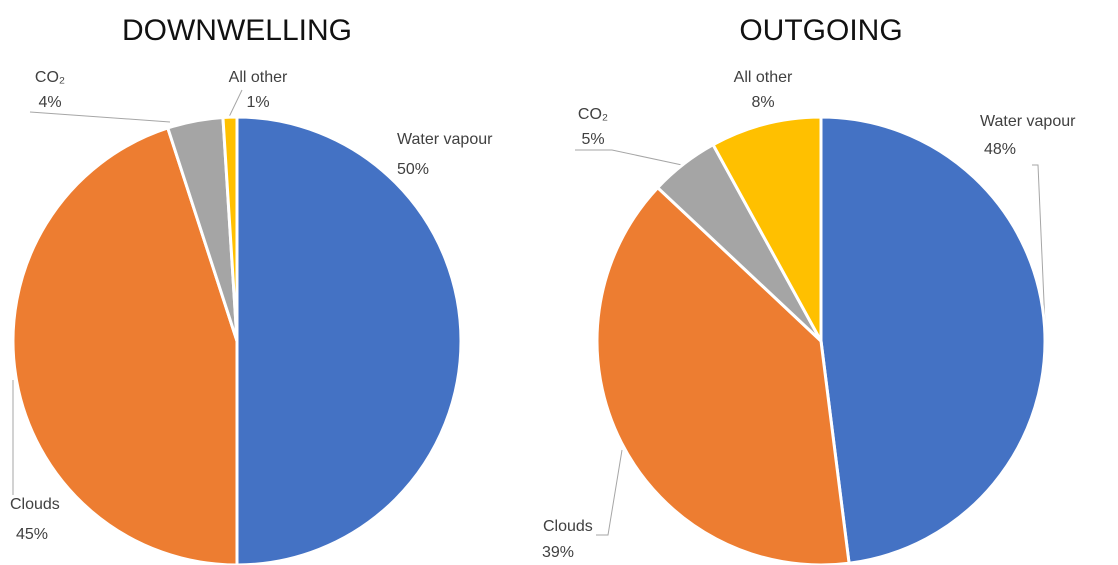  I want to click on slice-value-label: 48%, so click(1000, 149).